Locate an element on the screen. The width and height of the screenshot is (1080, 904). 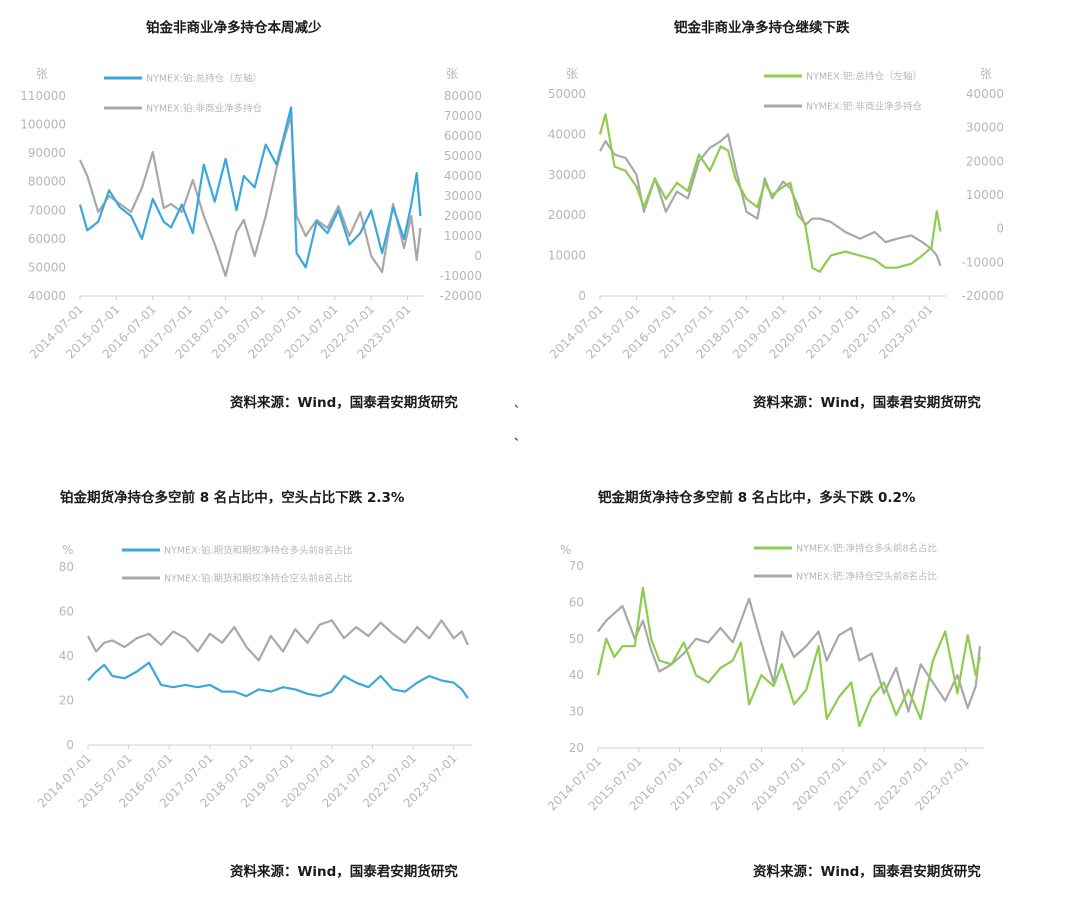
y-tick-label-left: 100000 is located at coordinates (43, 125).